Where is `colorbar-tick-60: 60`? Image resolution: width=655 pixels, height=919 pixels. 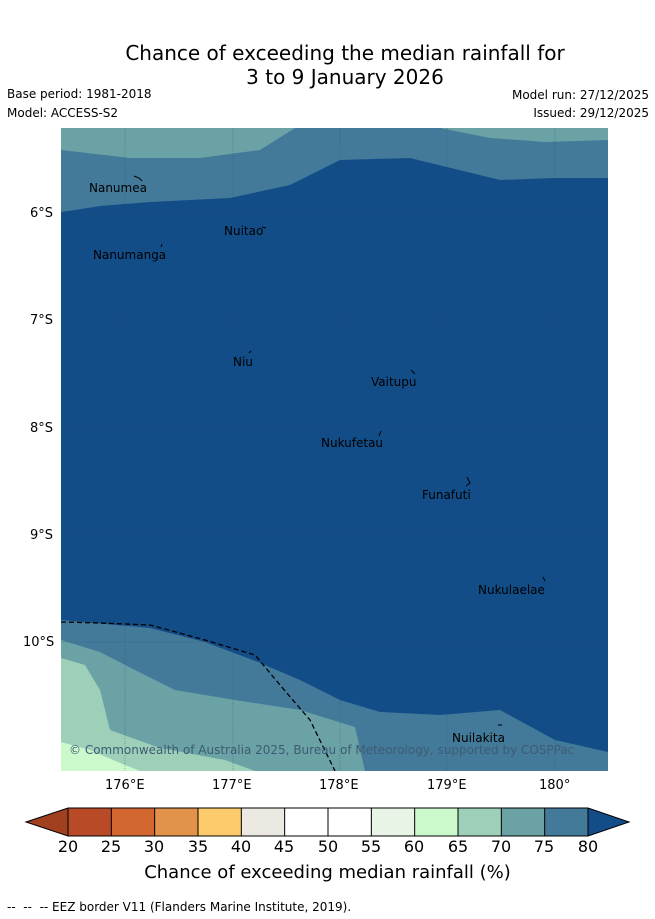
colorbar-tick-60: 60 is located at coordinates (414, 846).